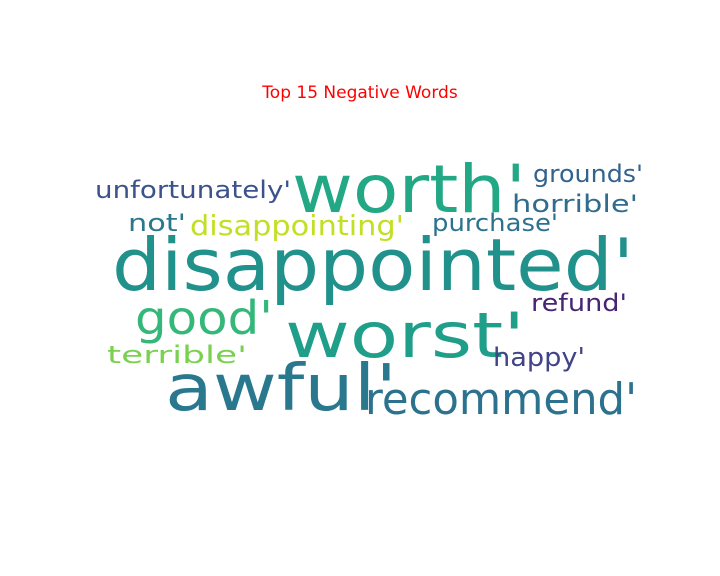 The image size is (720, 576). I want to click on word-worst: worst', so click(405, 335).